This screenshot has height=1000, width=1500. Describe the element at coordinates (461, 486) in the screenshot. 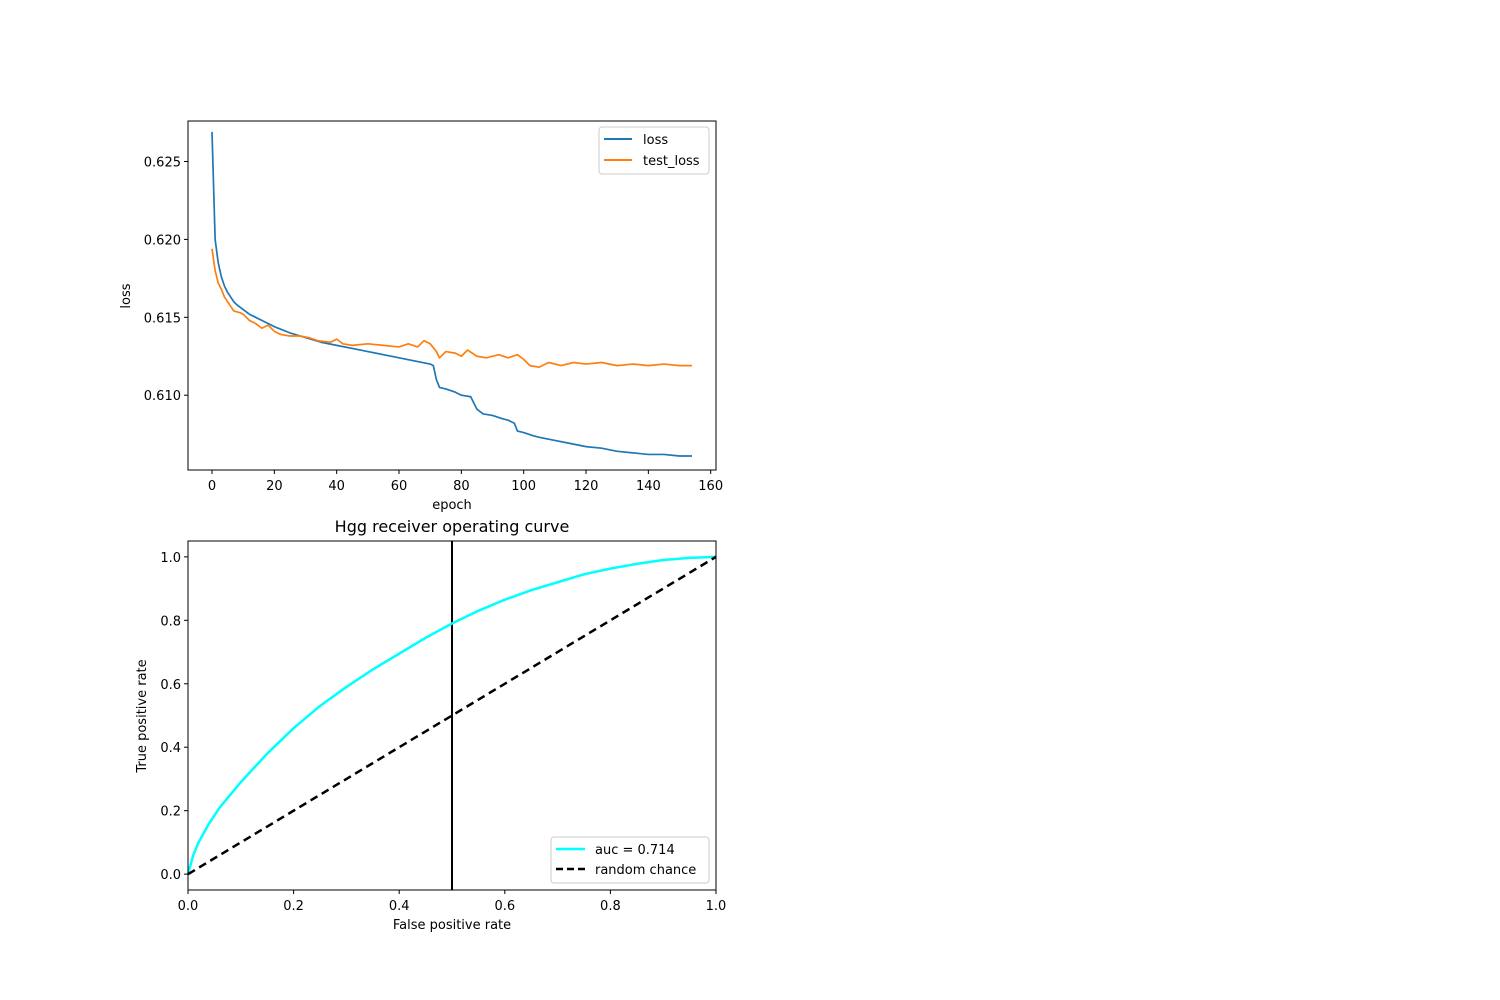

I see `loss-chart-x-tick-label: 80` at that location.